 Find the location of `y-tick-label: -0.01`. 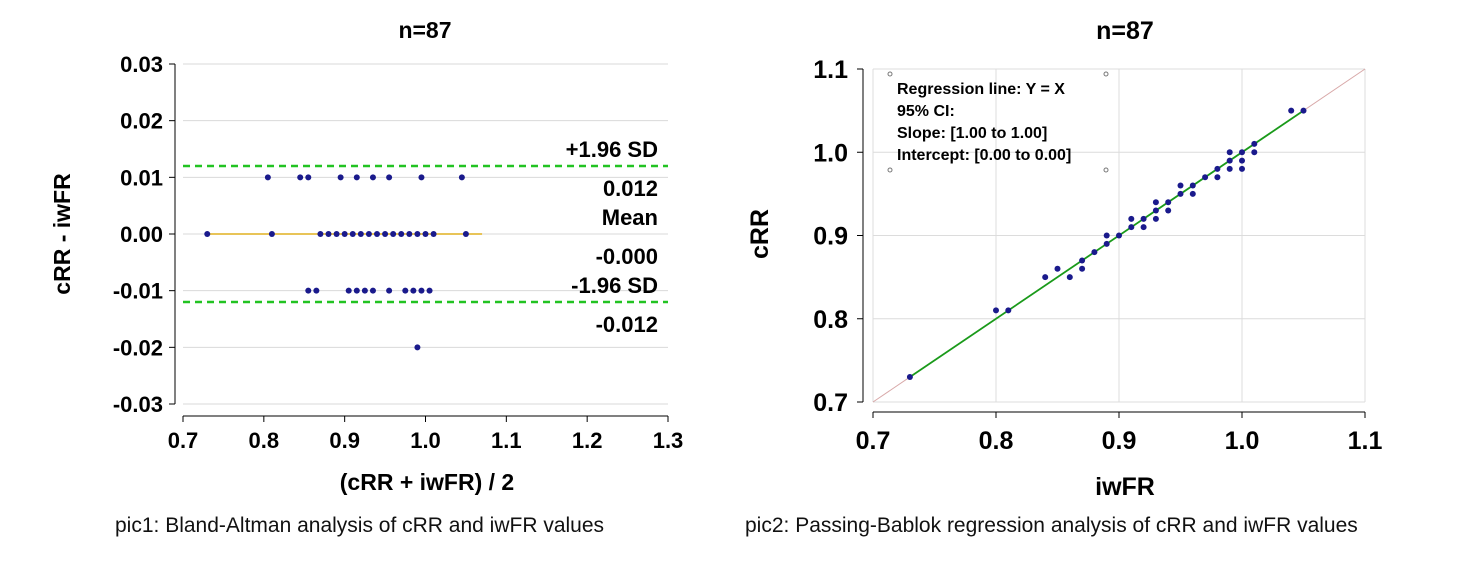

y-tick-label: -0.01 is located at coordinates (138, 291).